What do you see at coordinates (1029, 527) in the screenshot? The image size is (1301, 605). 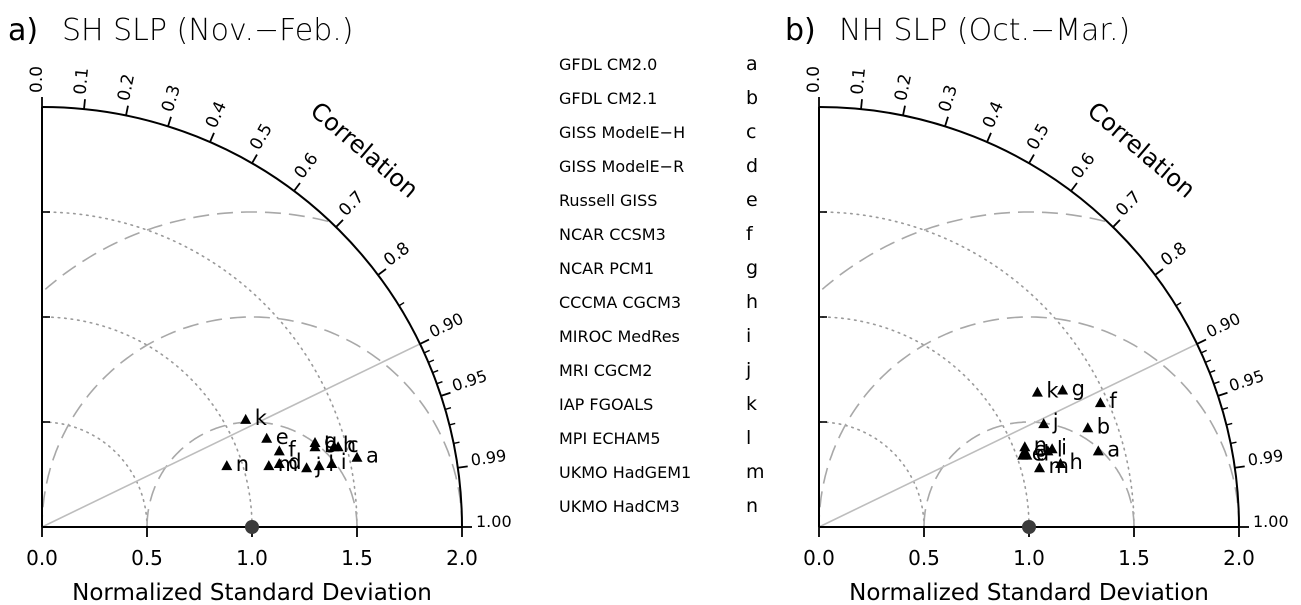 I see `reference-point` at bounding box center [1029, 527].